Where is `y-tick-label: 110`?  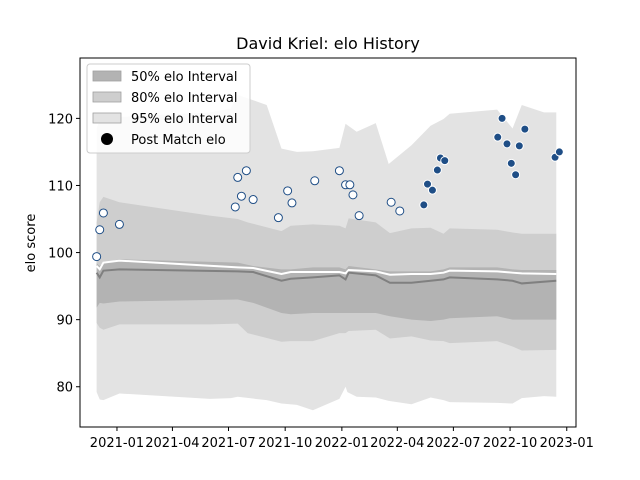
y-tick-label: 110 is located at coordinates (60, 186).